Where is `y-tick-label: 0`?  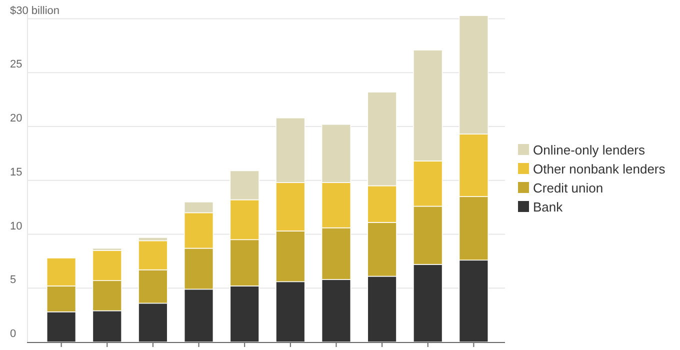
y-tick-label: 0 is located at coordinates (13, 334).